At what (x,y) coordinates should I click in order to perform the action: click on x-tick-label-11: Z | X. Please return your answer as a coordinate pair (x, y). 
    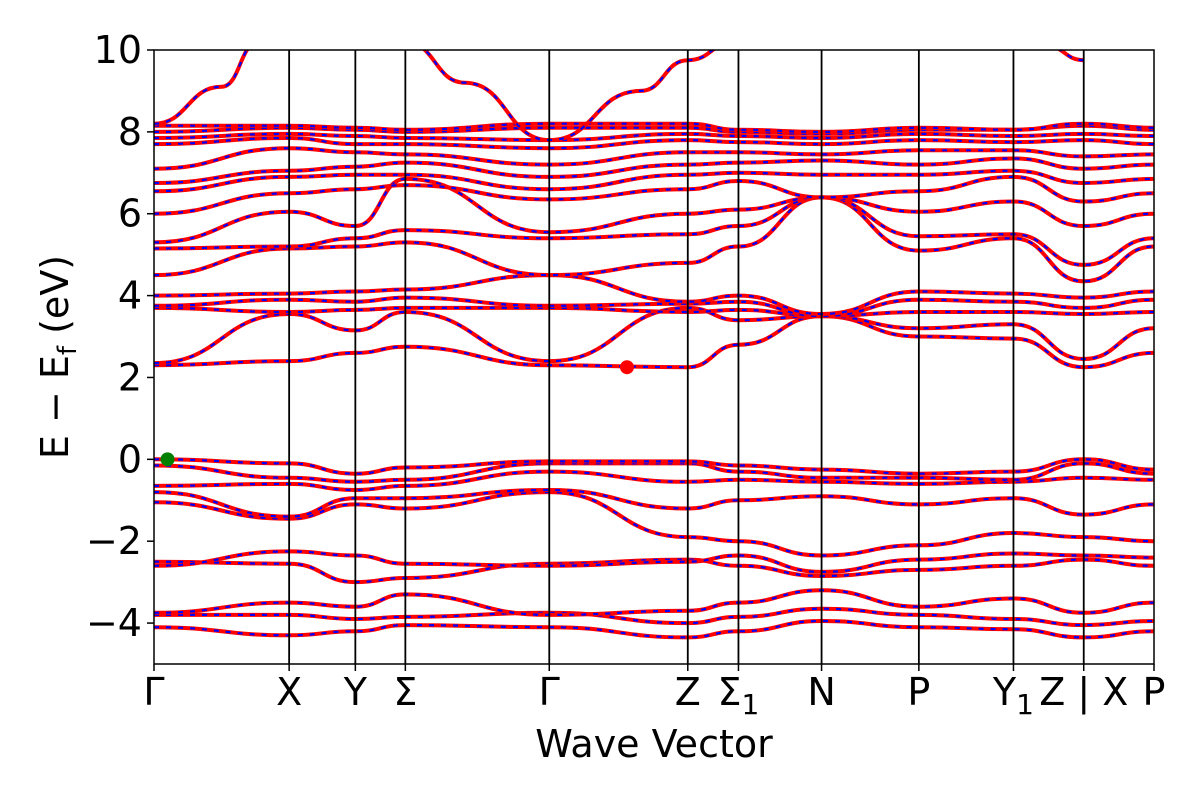
    Looking at the image, I should click on (1083, 692).